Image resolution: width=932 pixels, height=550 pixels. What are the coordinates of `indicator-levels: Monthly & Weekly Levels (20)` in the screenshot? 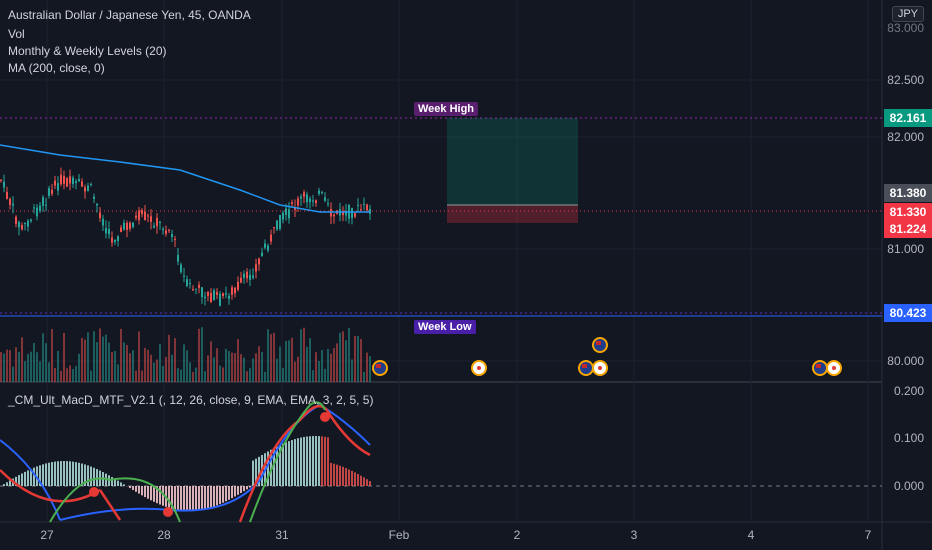 It's located at (87, 51).